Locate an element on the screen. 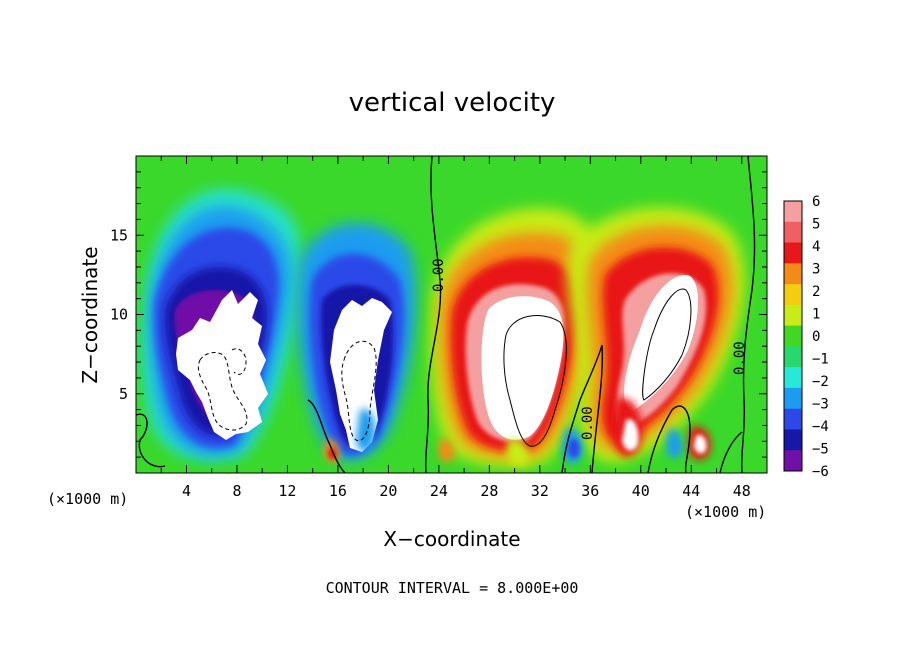 The height and width of the screenshot is (654, 904). y-axis-label: Z−coordinate is located at coordinates (90, 314).